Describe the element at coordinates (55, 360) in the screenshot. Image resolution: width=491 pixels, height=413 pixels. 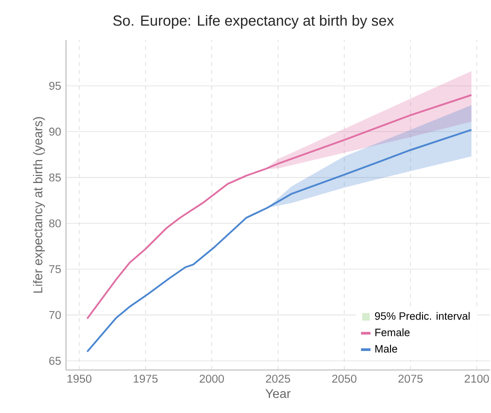
I see `y-tick-label: 65` at that location.